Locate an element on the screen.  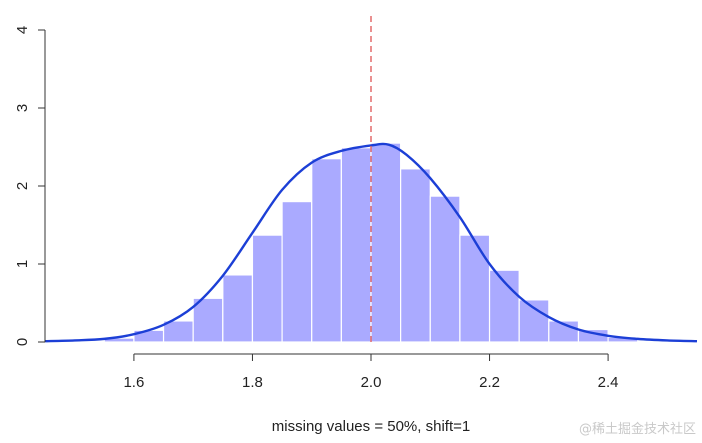
x-tick-label: 2.4 is located at coordinates (608, 382).